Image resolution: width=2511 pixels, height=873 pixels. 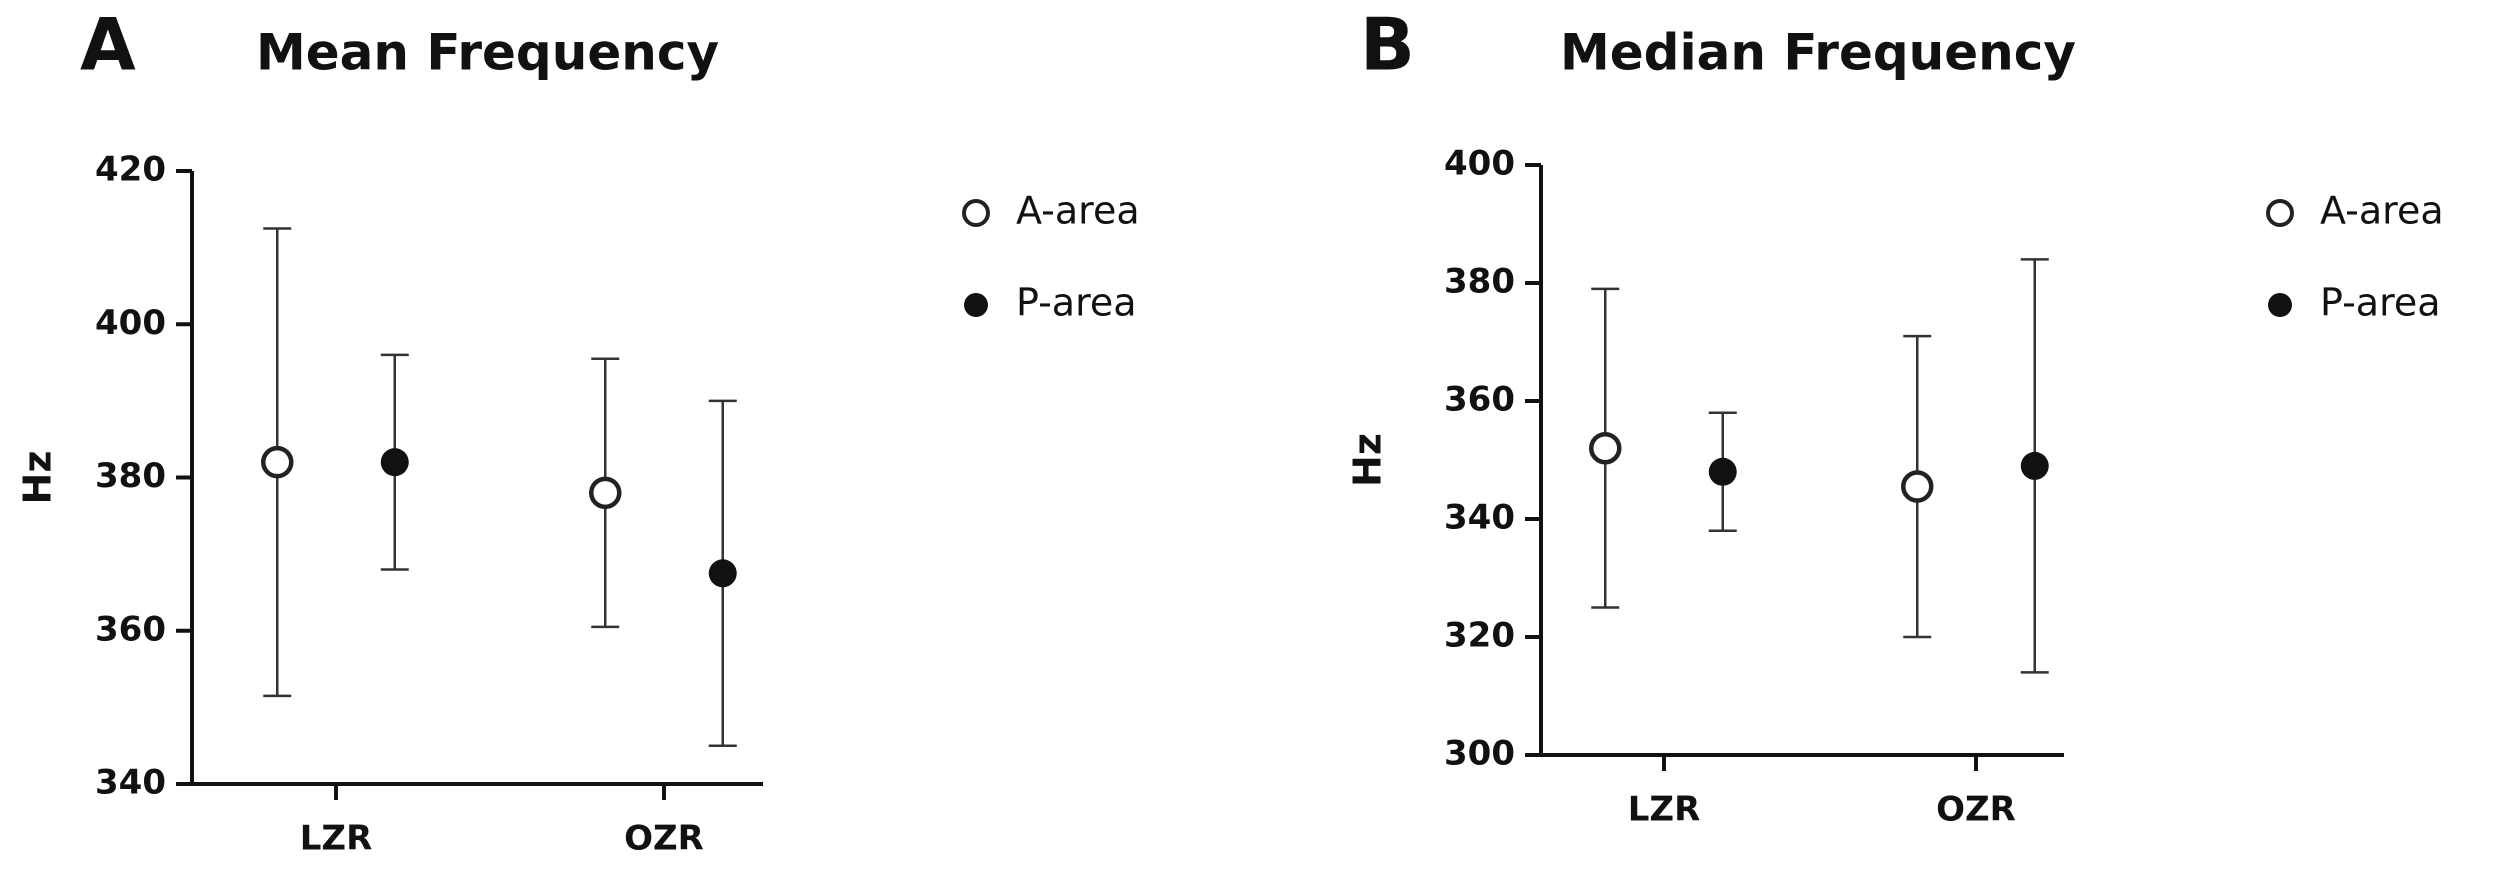 I want to click on y-tick-label: 420, so click(x=130, y=170).